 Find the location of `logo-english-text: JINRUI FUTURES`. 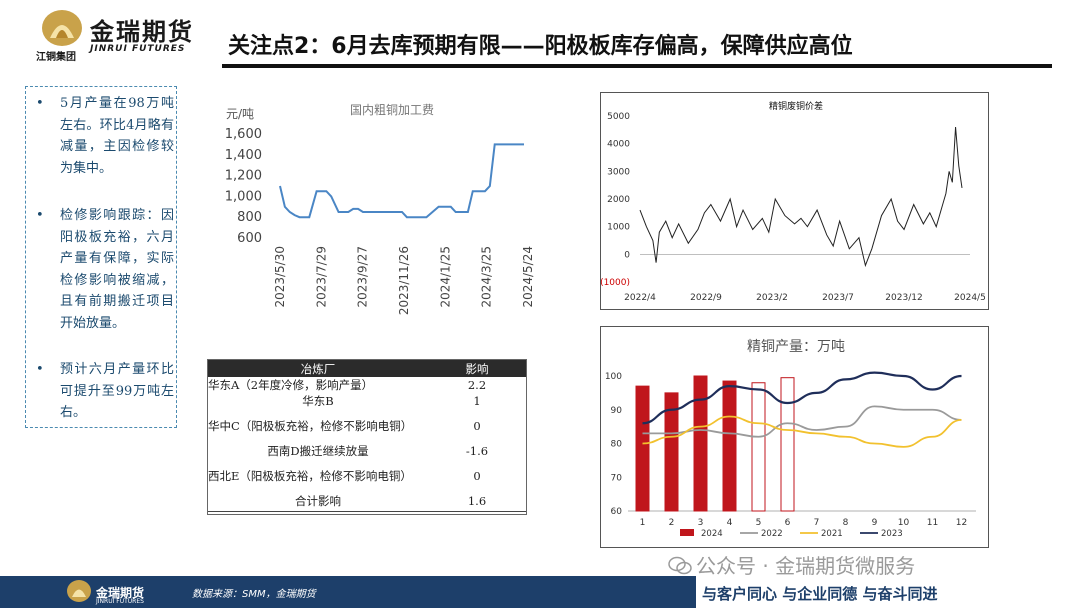

logo-english-text: JINRUI FUTURES is located at coordinates (138, 49).